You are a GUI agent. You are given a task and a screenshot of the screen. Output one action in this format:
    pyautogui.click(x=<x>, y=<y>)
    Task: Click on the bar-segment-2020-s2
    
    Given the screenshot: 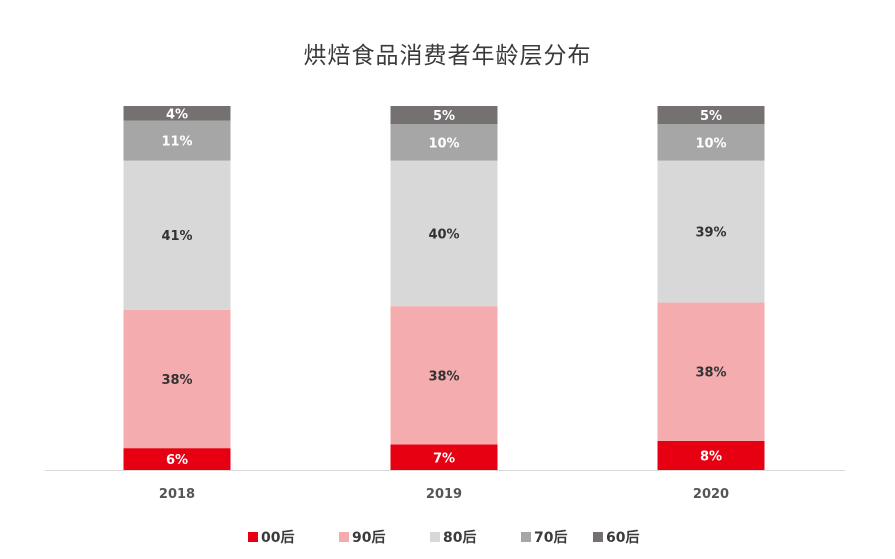 What is the action you would take?
    pyautogui.click(x=711, y=231)
    